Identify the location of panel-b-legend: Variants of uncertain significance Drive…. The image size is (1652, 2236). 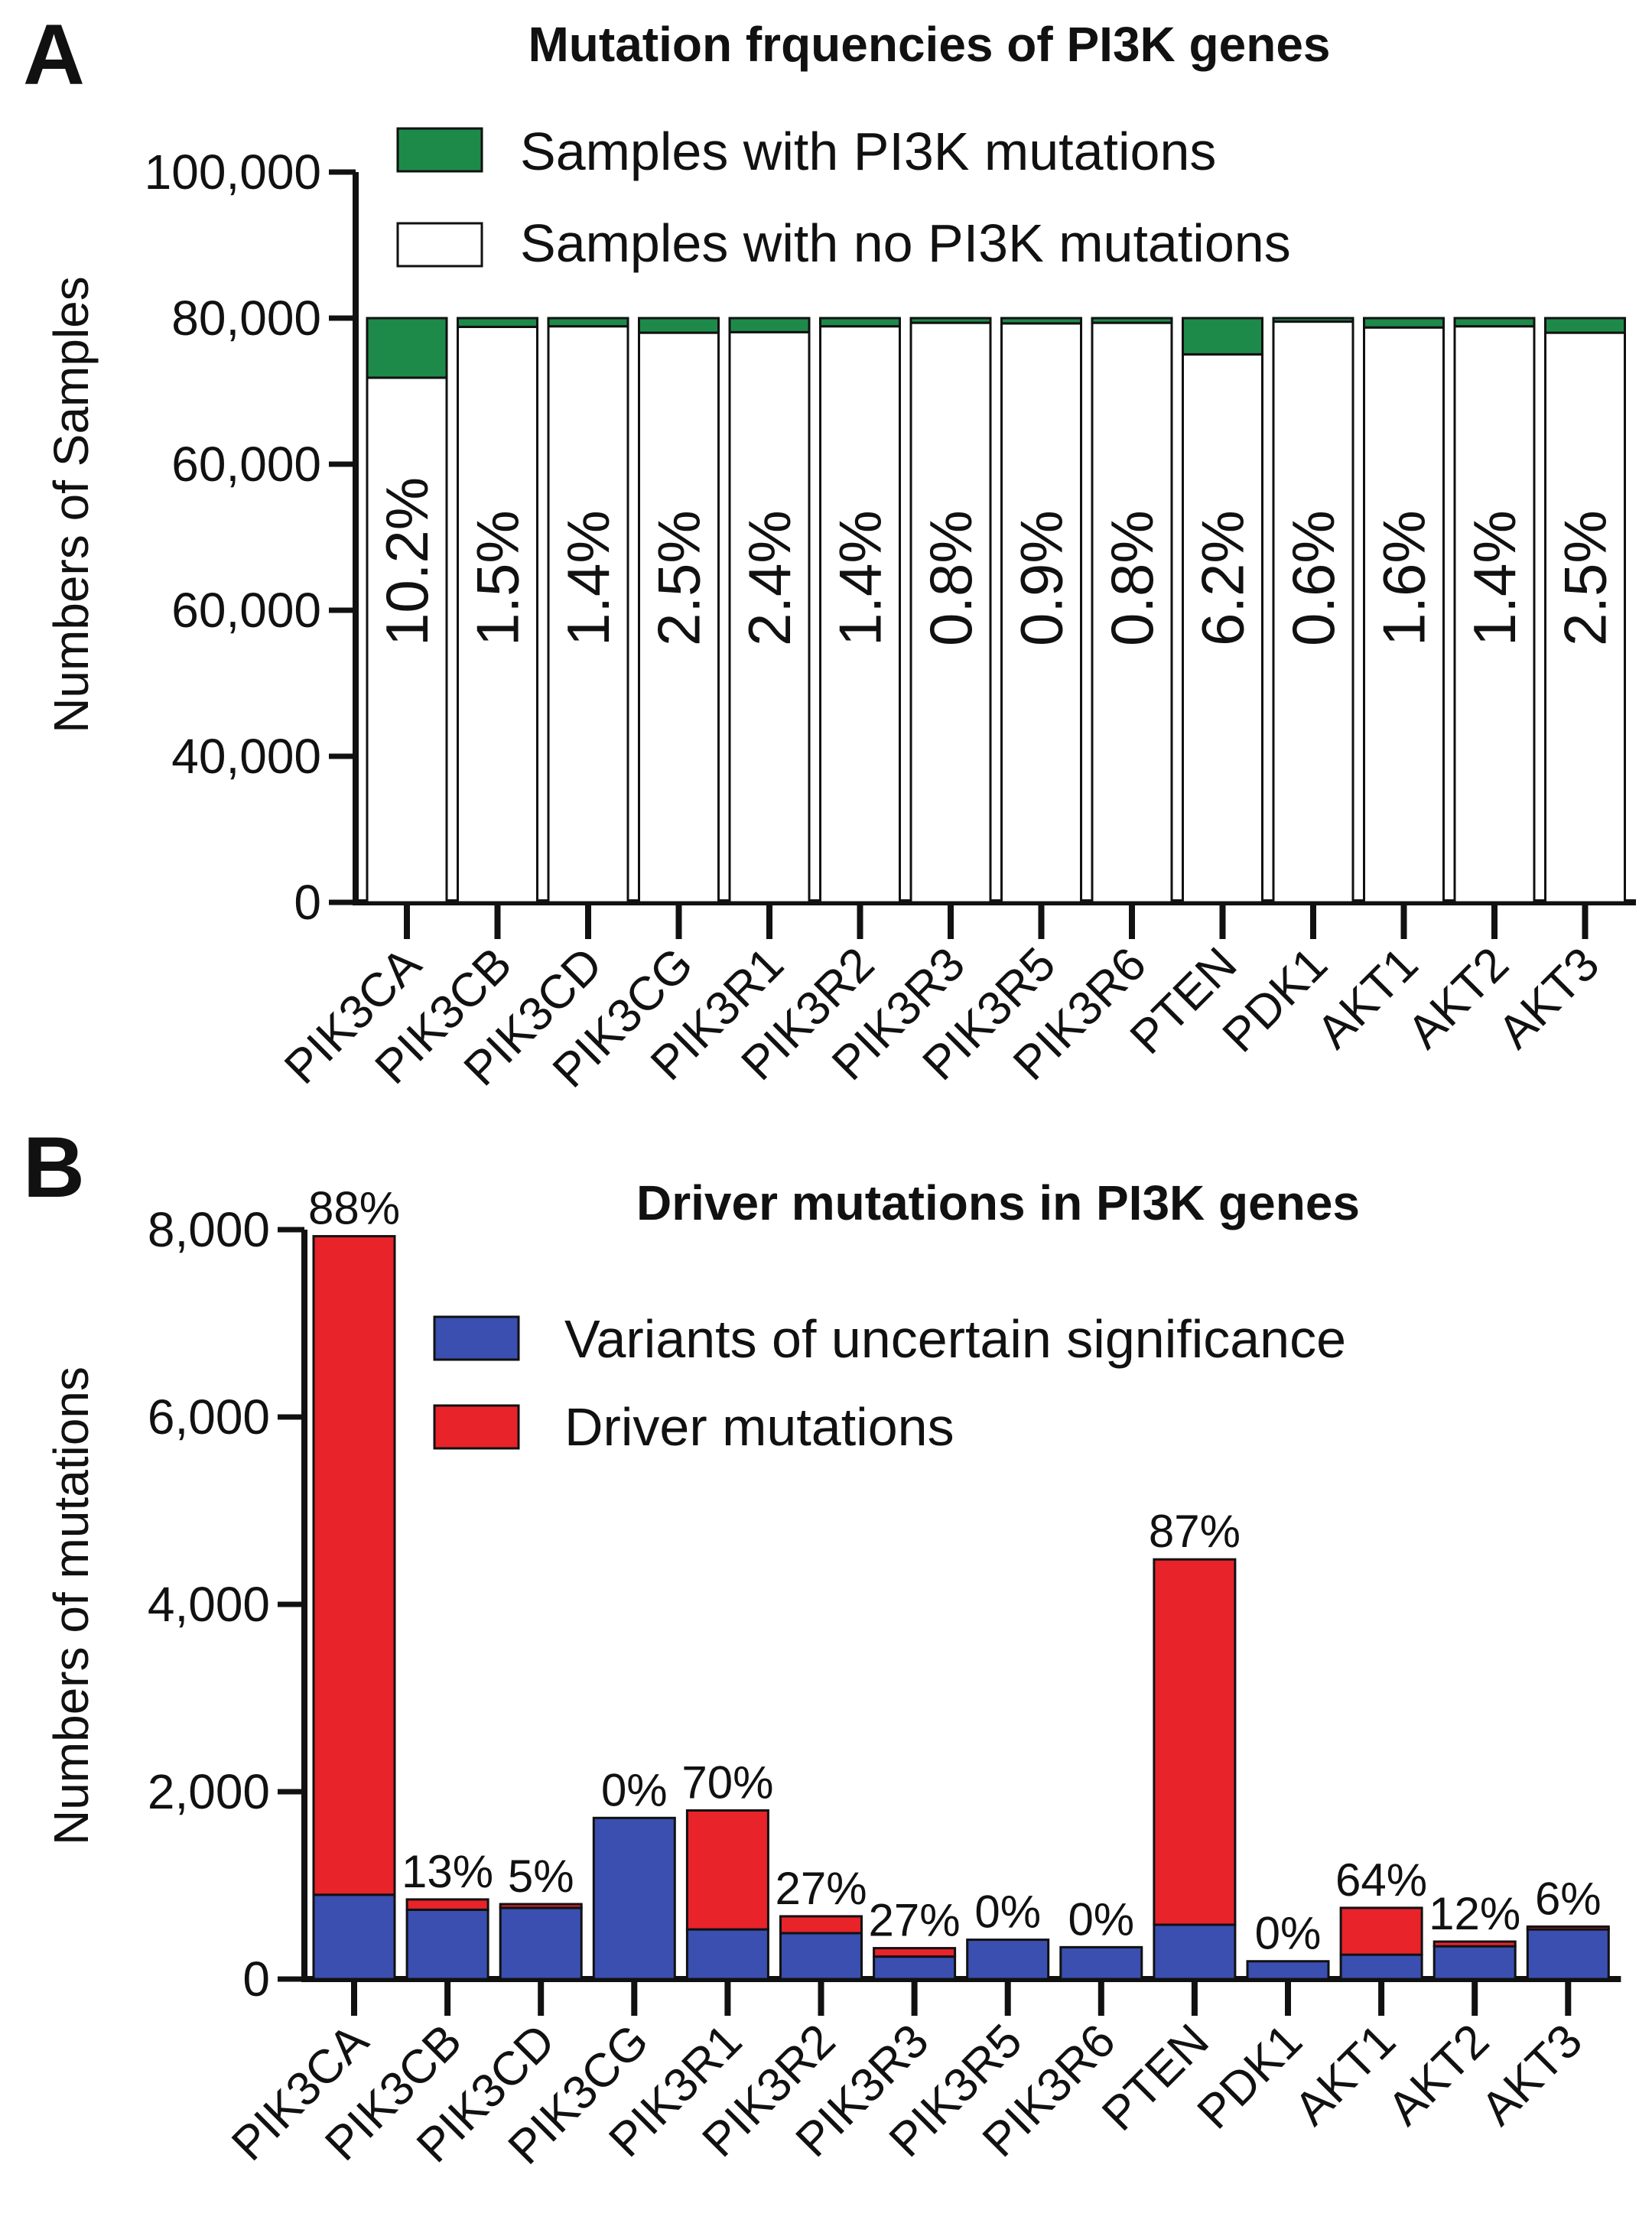
(890, 1383).